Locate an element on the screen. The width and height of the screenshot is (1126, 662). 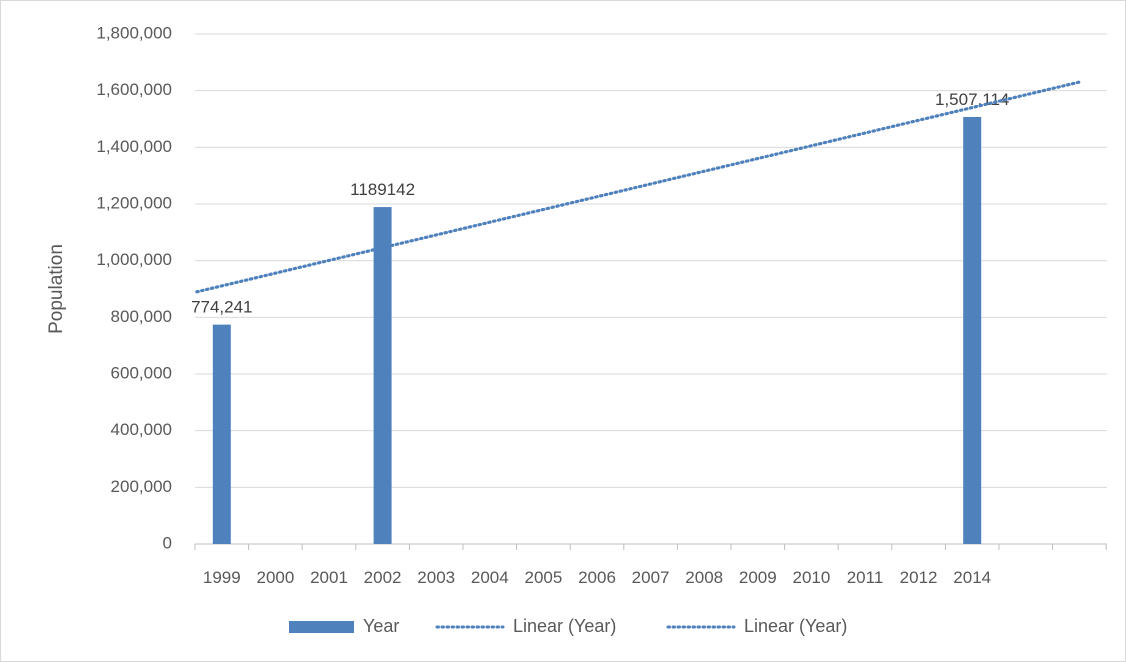
x-tick-label: 2000 is located at coordinates (275, 577).